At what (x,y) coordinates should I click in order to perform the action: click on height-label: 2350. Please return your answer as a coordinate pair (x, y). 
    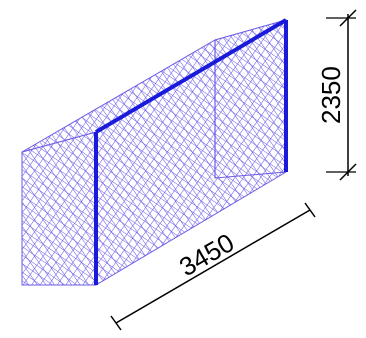
    Looking at the image, I should click on (331, 95).